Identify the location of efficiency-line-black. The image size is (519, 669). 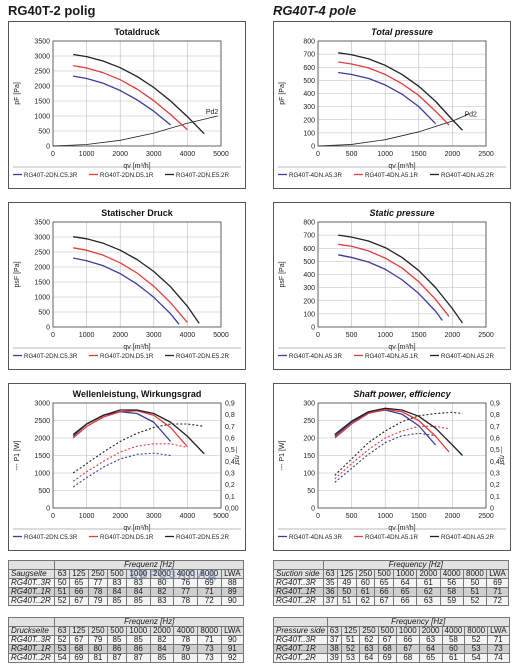
(138, 448).